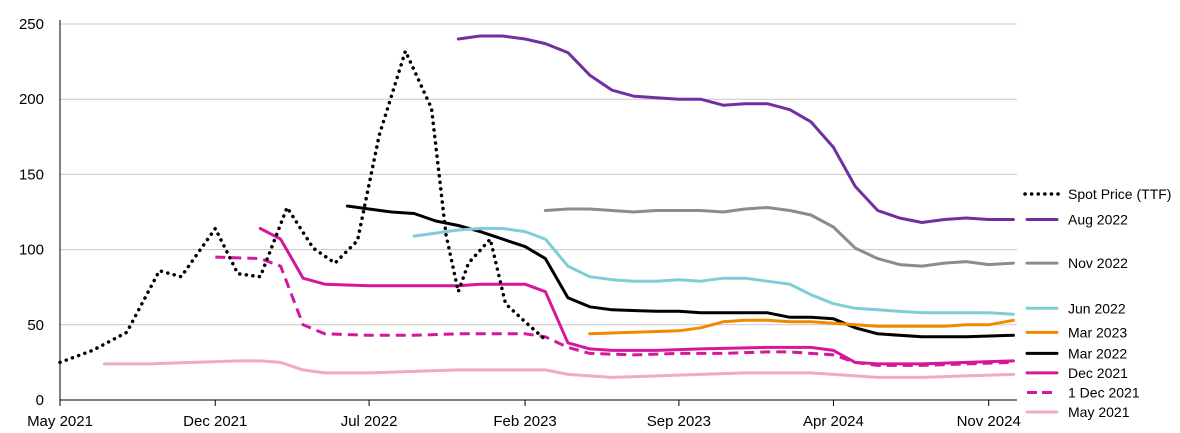 Image resolution: width=1180 pixels, height=433 pixels. What do you see at coordinates (1119, 194) in the screenshot?
I see `legend-label: Spot Price (TTF)` at bounding box center [1119, 194].